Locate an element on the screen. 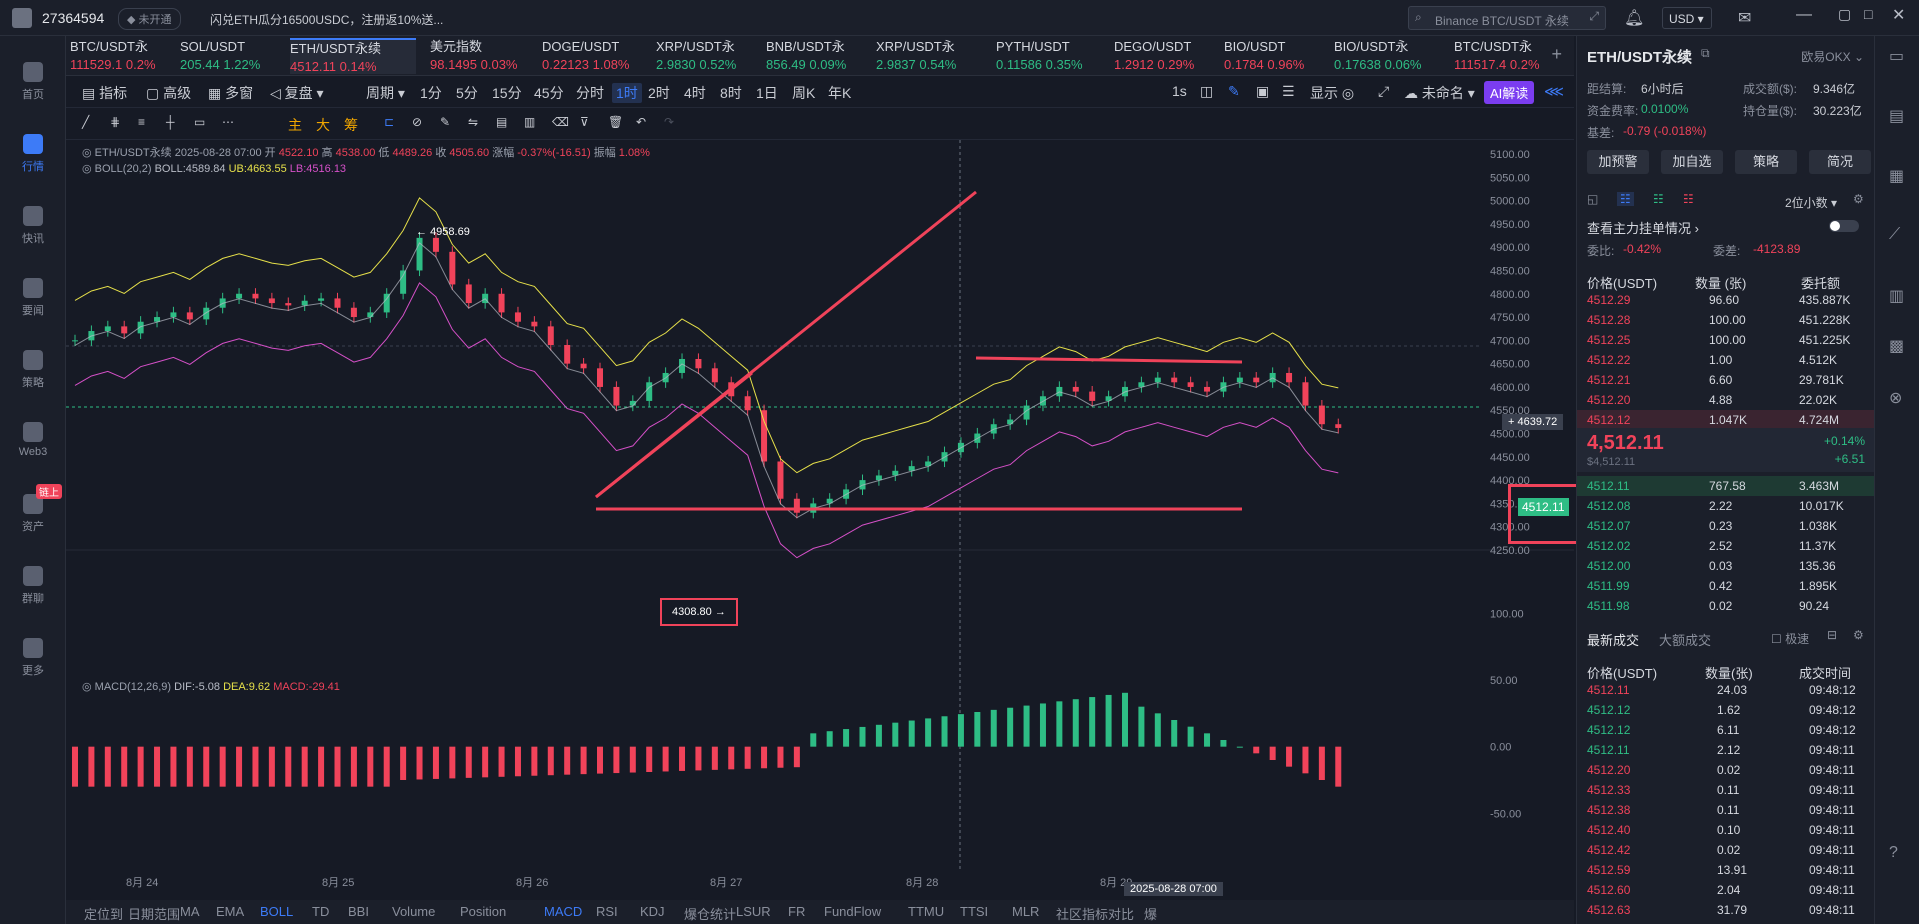  minimize-icon: — is located at coordinates (1804, 14).